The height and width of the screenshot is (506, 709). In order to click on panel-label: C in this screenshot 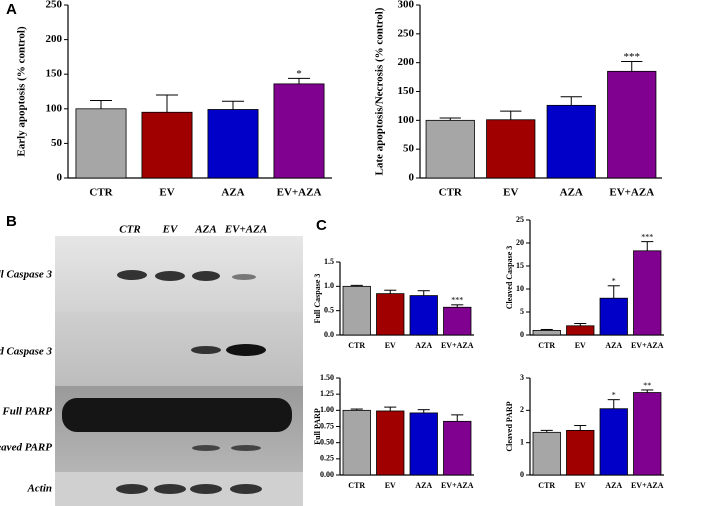, I will do `click(321, 225)`.